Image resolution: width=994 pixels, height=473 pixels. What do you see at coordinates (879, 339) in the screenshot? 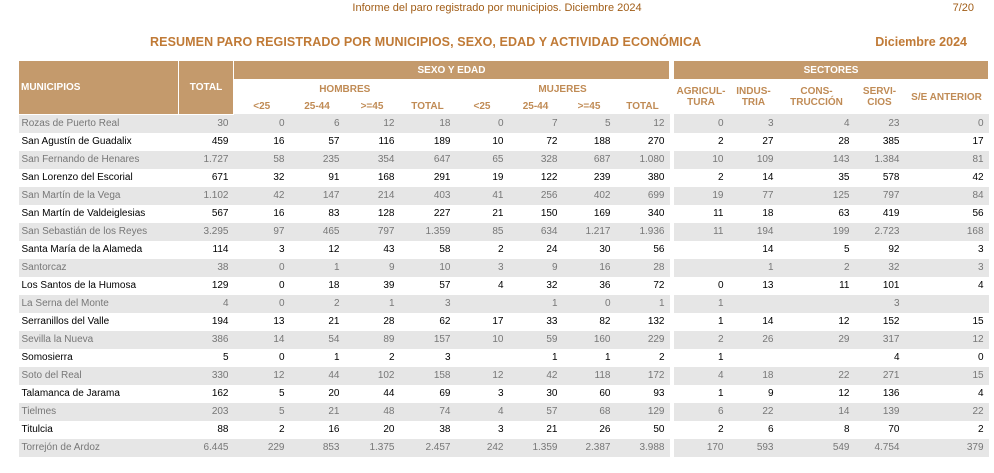
I see `cell-ser: 317` at bounding box center [879, 339].